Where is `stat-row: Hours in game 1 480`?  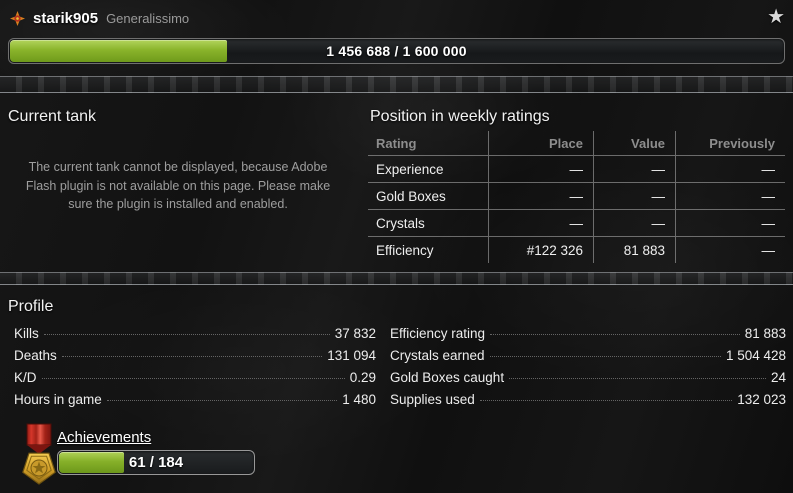 stat-row: Hours in game 1 480 is located at coordinates (195, 403).